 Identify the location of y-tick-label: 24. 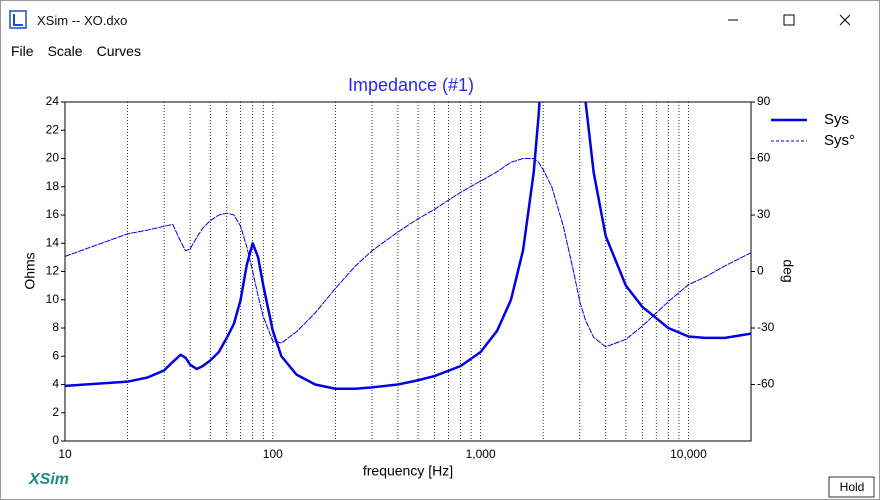
(53, 101).